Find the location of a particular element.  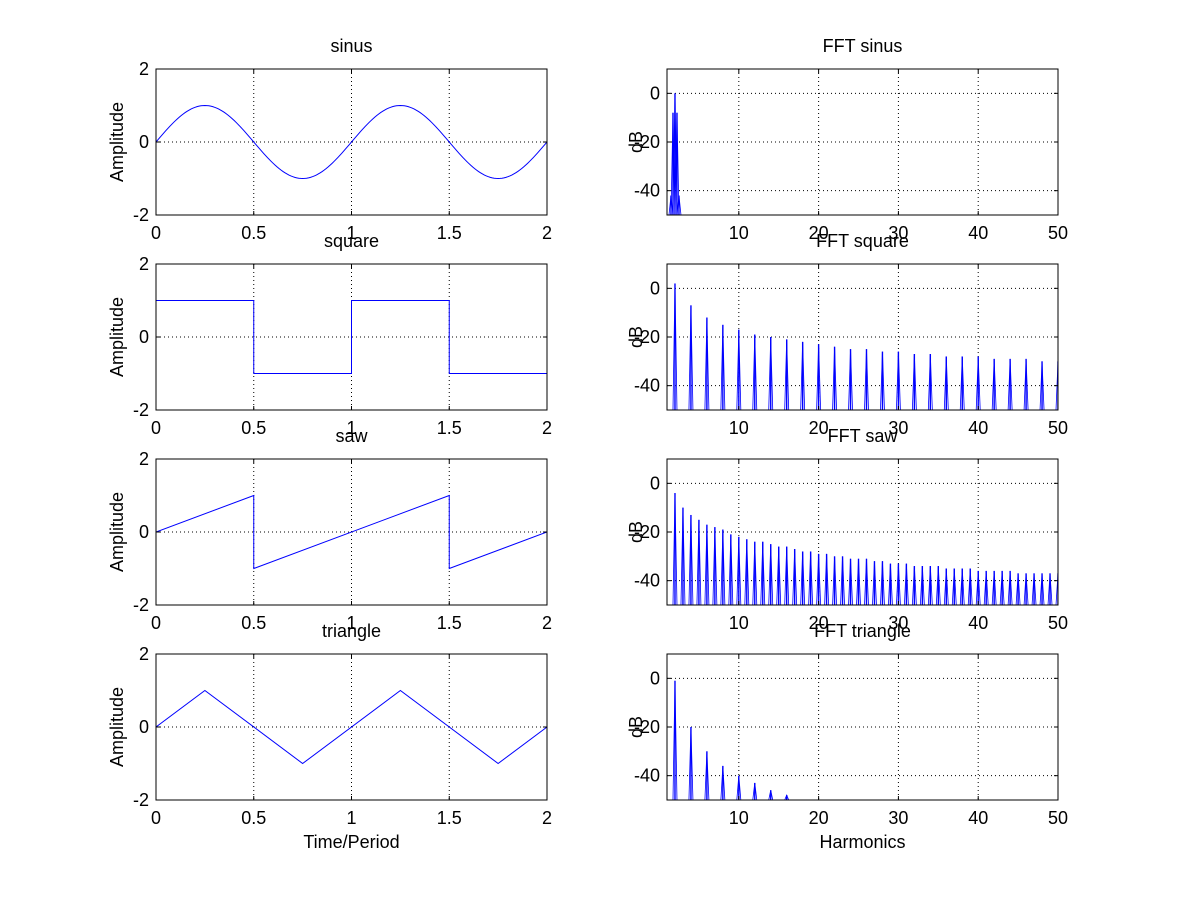

fft-square-chart: 10 20 30 40 50 -40 -20 0 FFT square dB is located at coordinates (847, 334).